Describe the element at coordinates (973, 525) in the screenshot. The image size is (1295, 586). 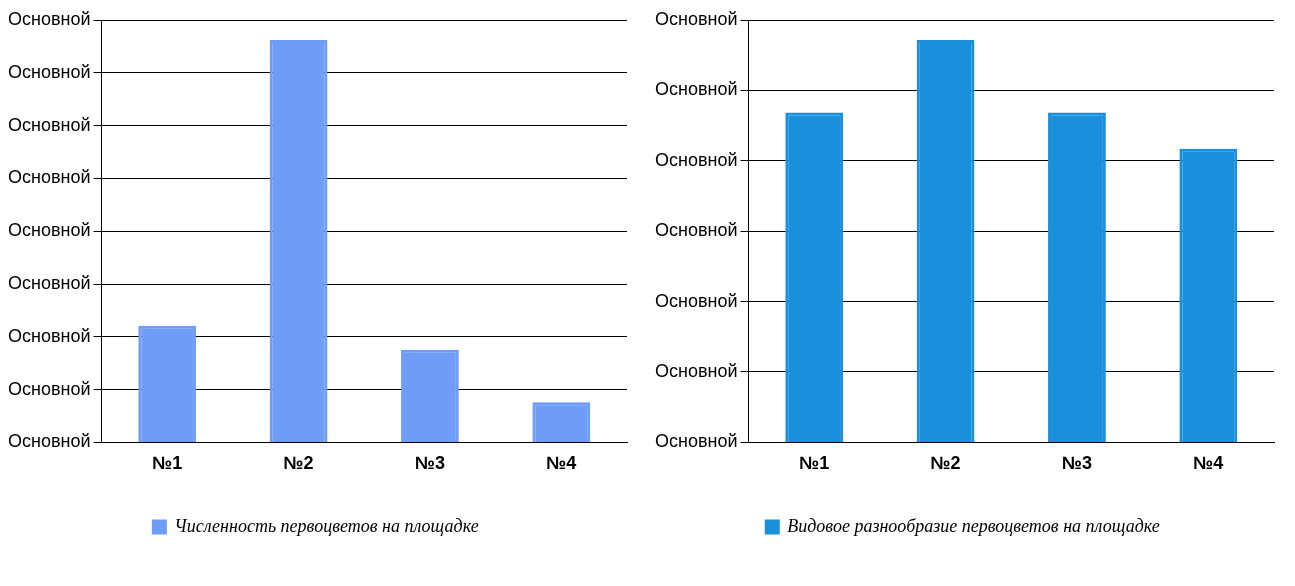
I see `legend-label: Видовое разнообразие первоцветов на площадке` at that location.